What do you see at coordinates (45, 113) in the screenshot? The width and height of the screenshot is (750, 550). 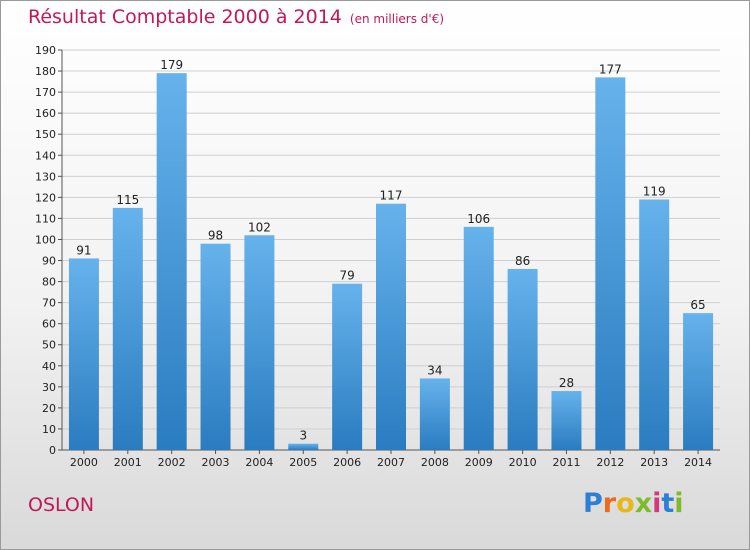 I see `y-tick-label: 160` at bounding box center [45, 113].